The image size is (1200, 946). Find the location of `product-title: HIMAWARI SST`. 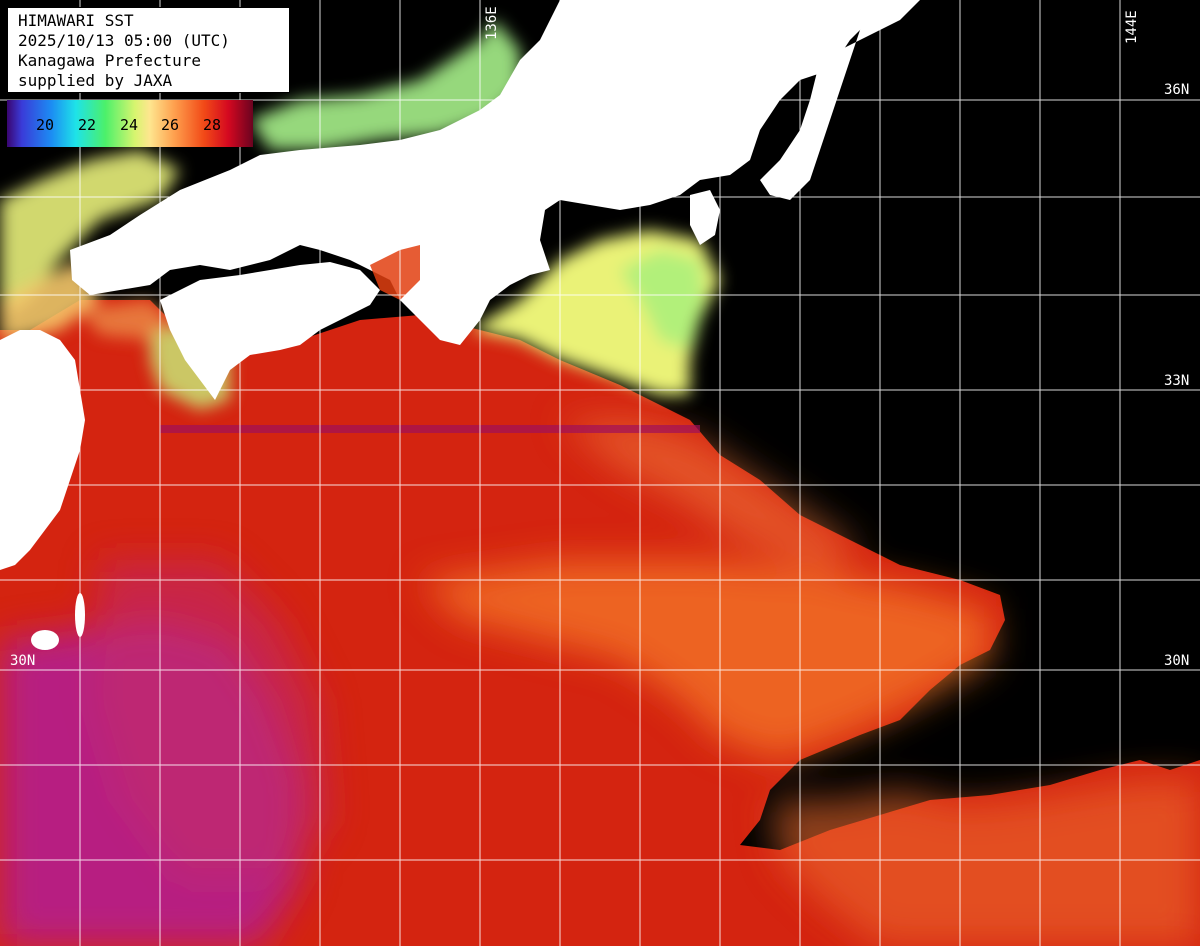

product-title: HIMAWARI SST is located at coordinates (76, 20).